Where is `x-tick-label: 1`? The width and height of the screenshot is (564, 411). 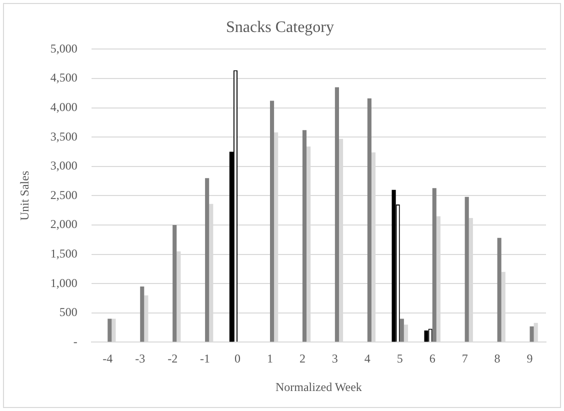 x-tick-label: 1 is located at coordinates (269, 359).